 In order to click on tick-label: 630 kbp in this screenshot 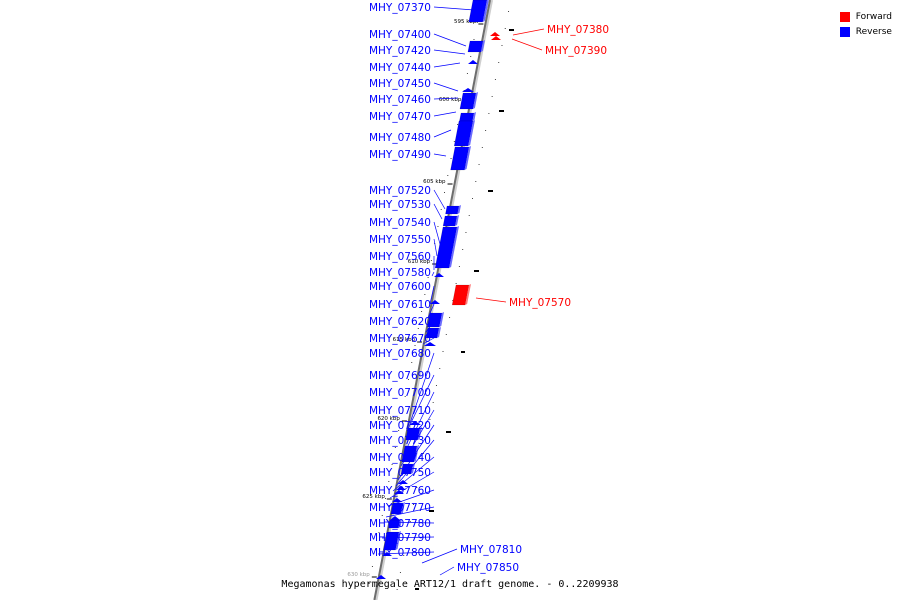, I will do `click(358, 575)`.